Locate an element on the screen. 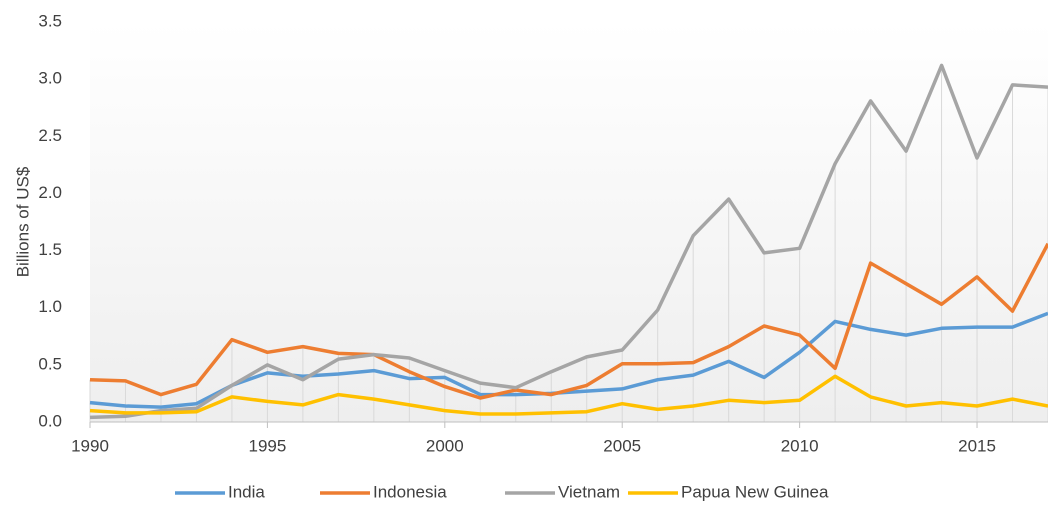 The image size is (1048, 513). x-tick-label: 2000 is located at coordinates (445, 445).